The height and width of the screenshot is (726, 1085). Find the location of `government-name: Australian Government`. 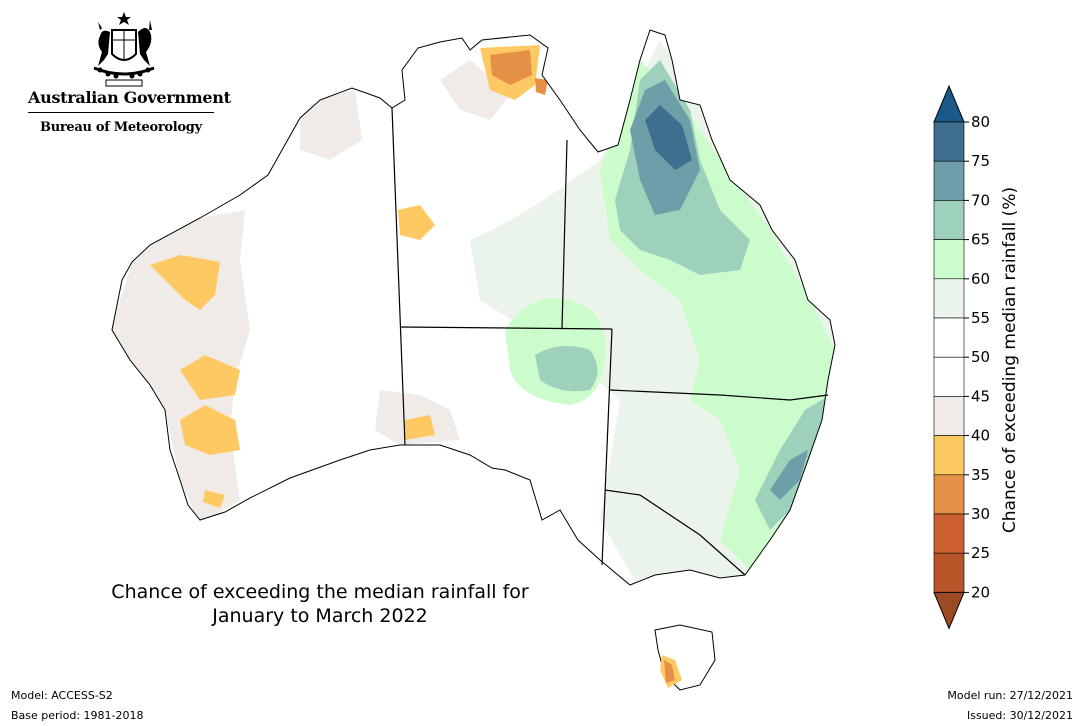

government-name: Australian Government is located at coordinates (129, 97).